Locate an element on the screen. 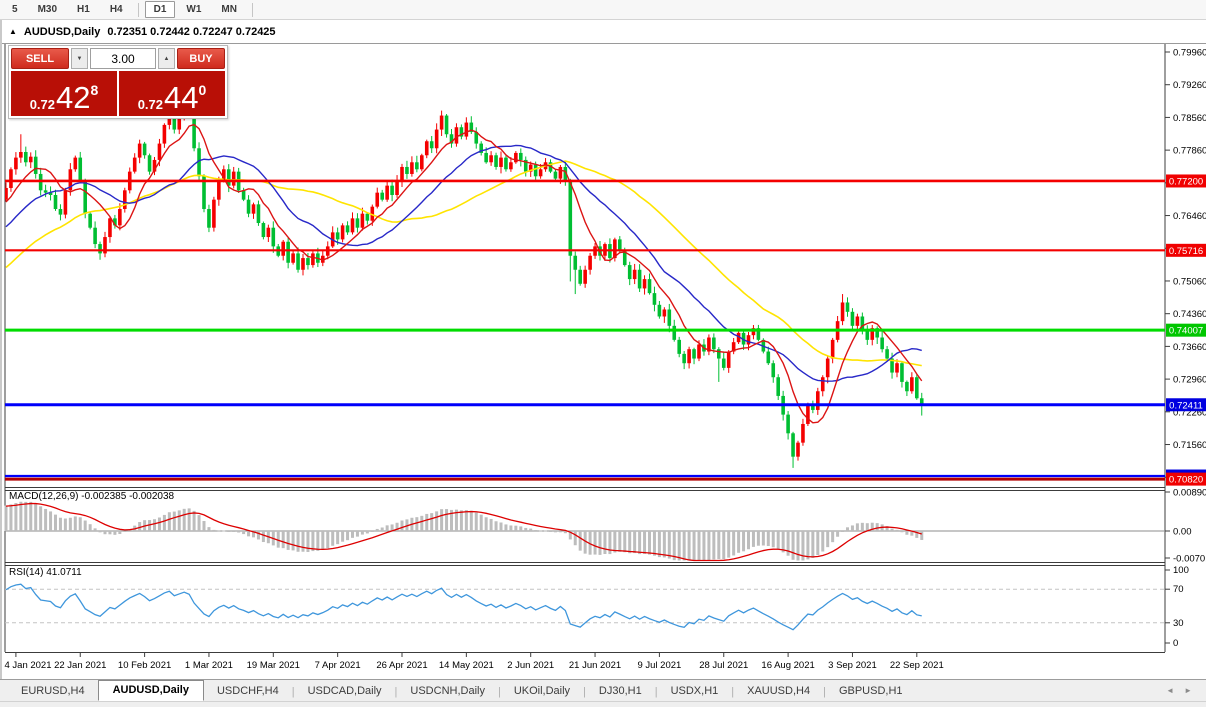 This screenshot has width=1206, height=707. svg-text: 0.74007 is located at coordinates (1186, 331).